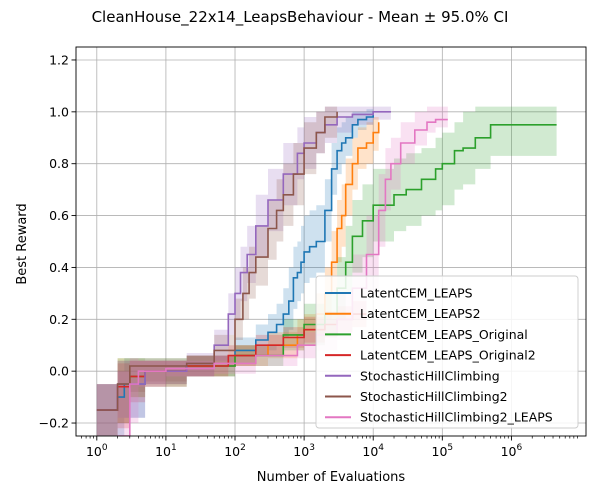  I want to click on x-tick-exponent: 2, so click(243, 448).